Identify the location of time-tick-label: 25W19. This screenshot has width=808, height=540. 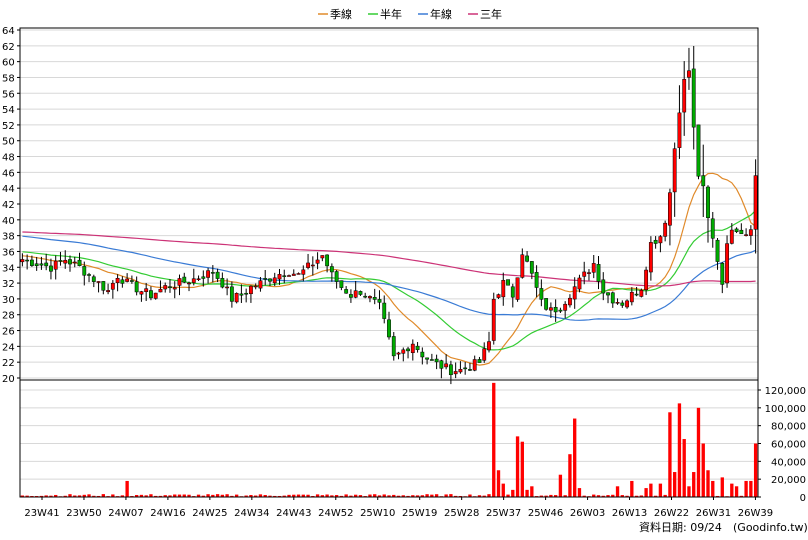
(419, 513).